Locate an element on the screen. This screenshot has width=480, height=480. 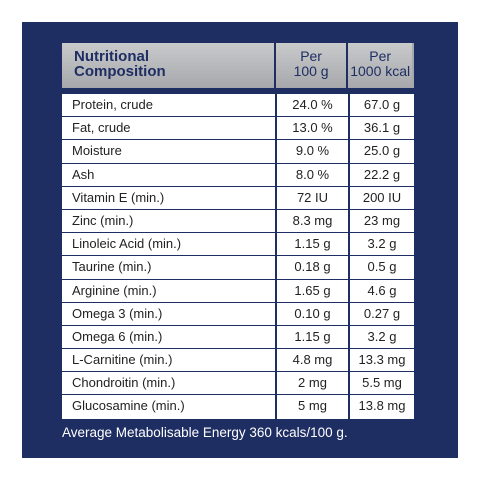
nutrient-name: Vitamin E (min.) is located at coordinates (118, 197).